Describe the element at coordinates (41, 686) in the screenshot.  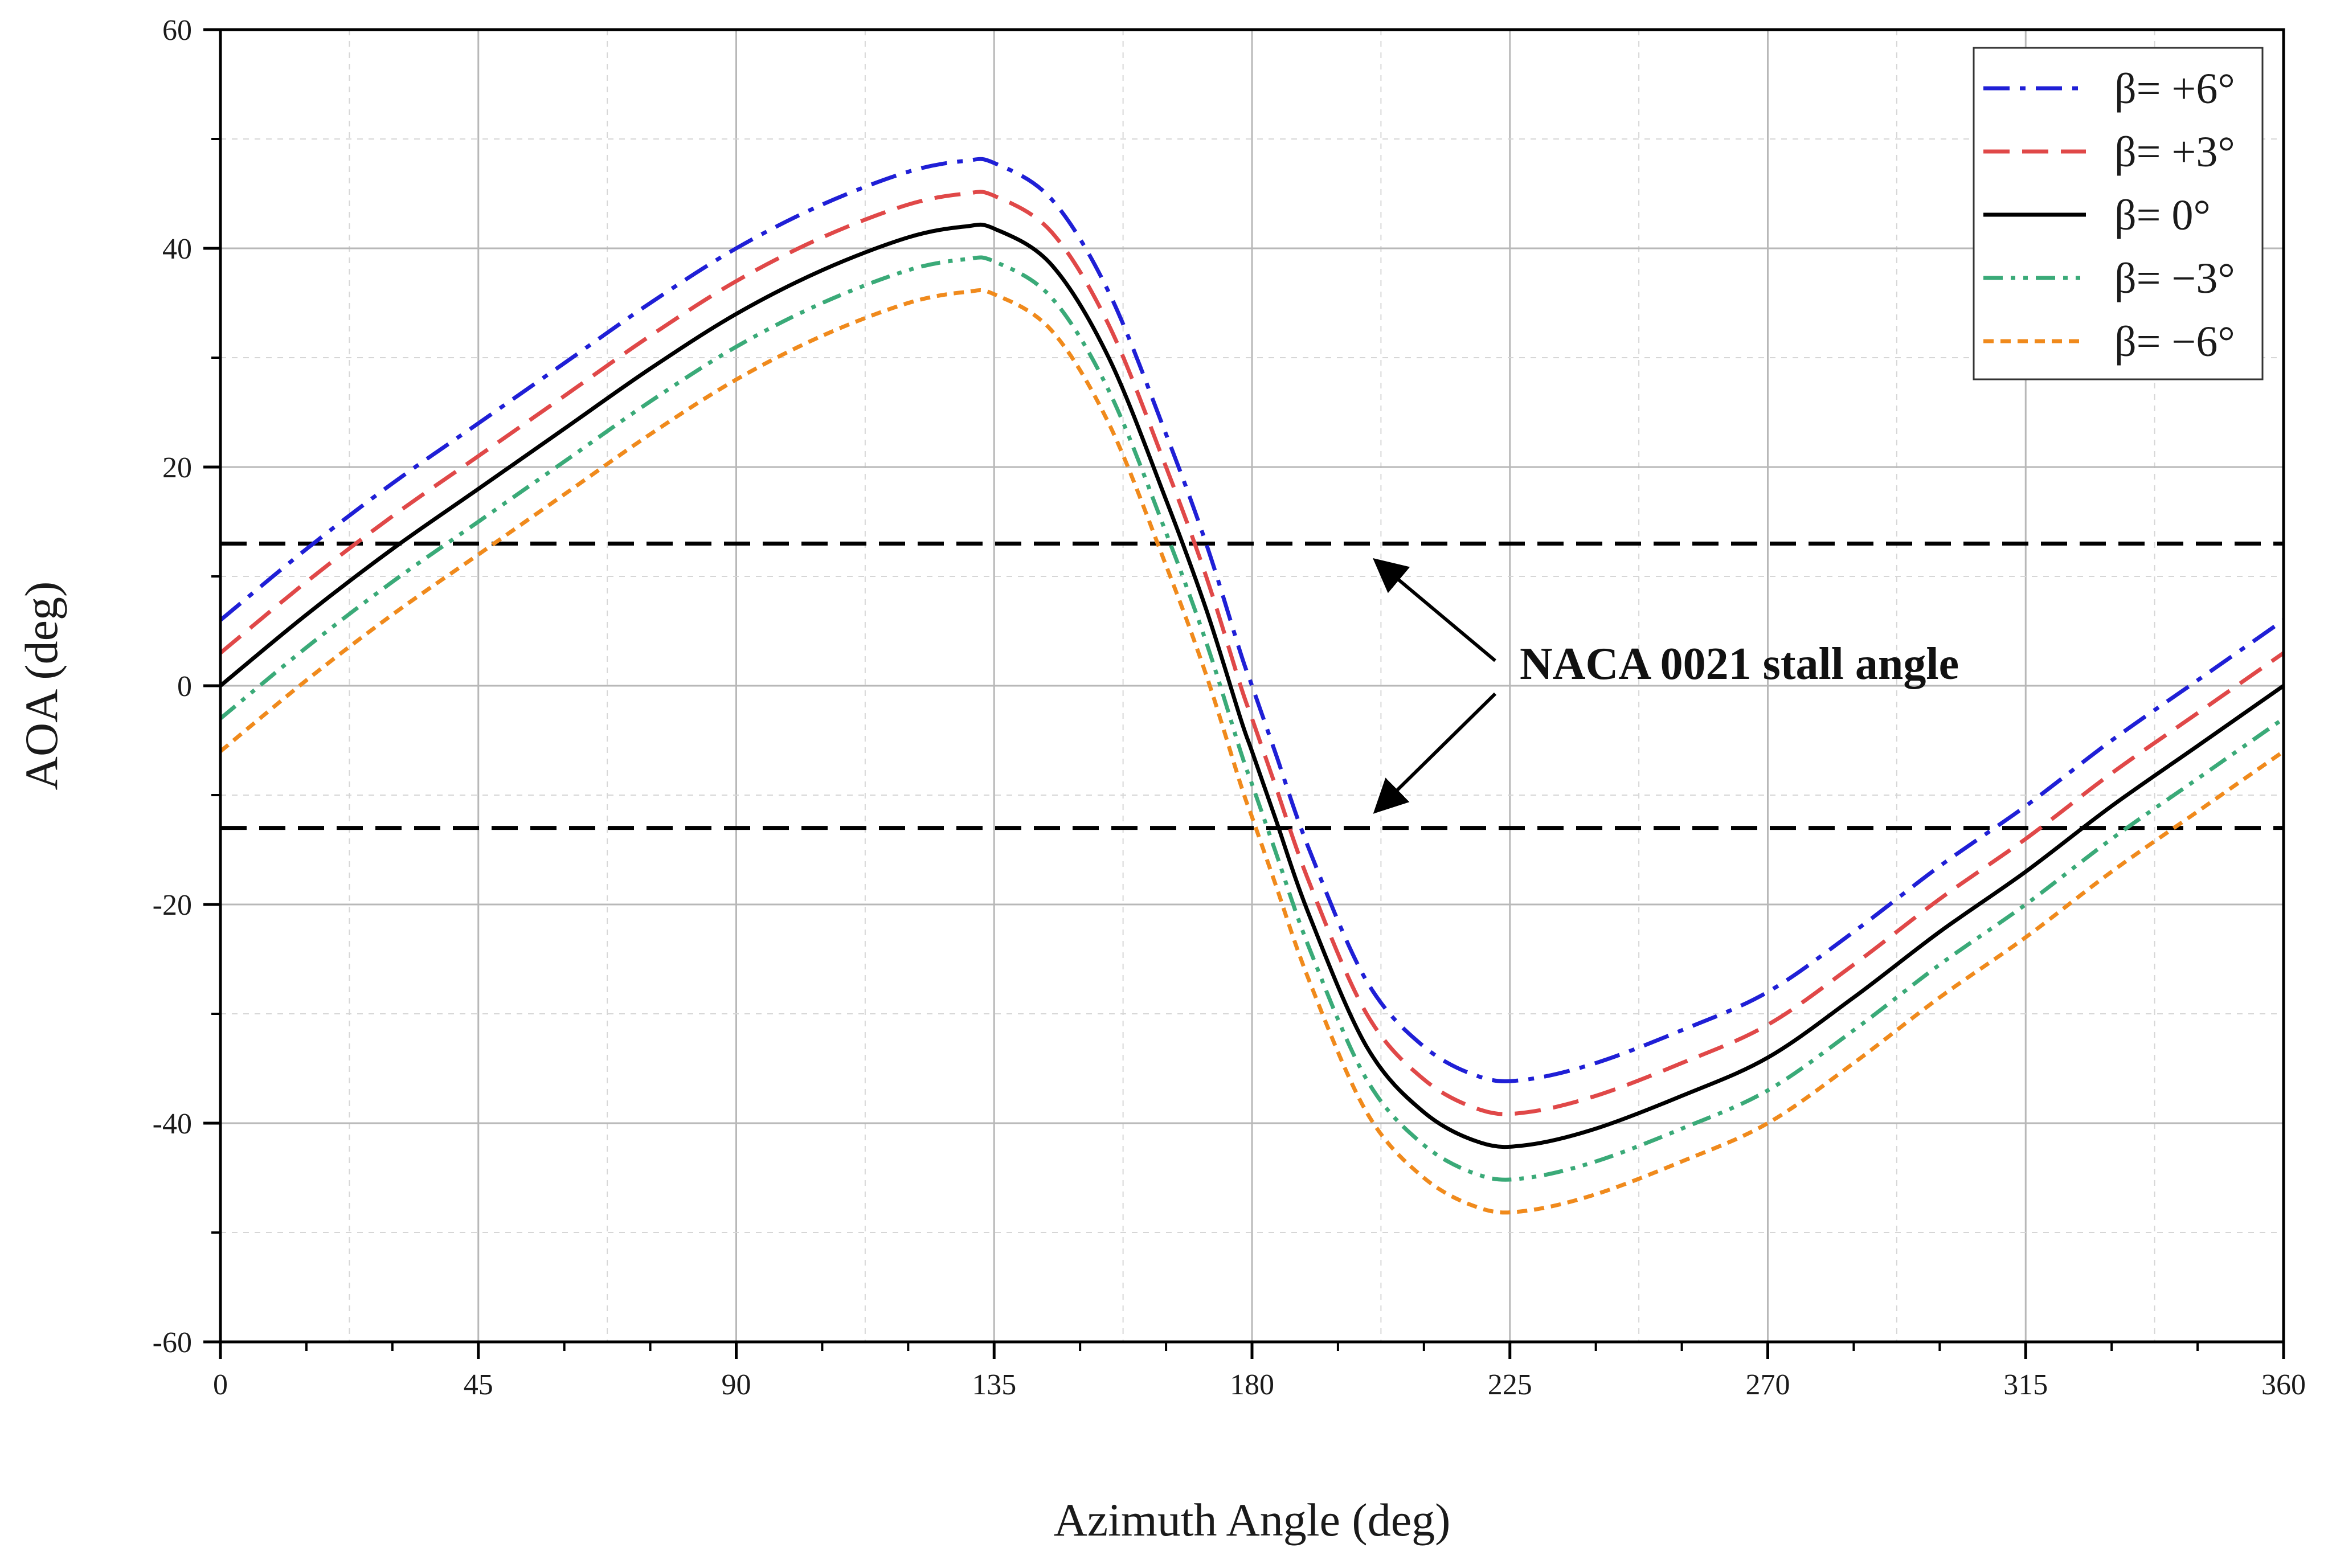
I see `y-axis-title: AOA (deg)` at that location.